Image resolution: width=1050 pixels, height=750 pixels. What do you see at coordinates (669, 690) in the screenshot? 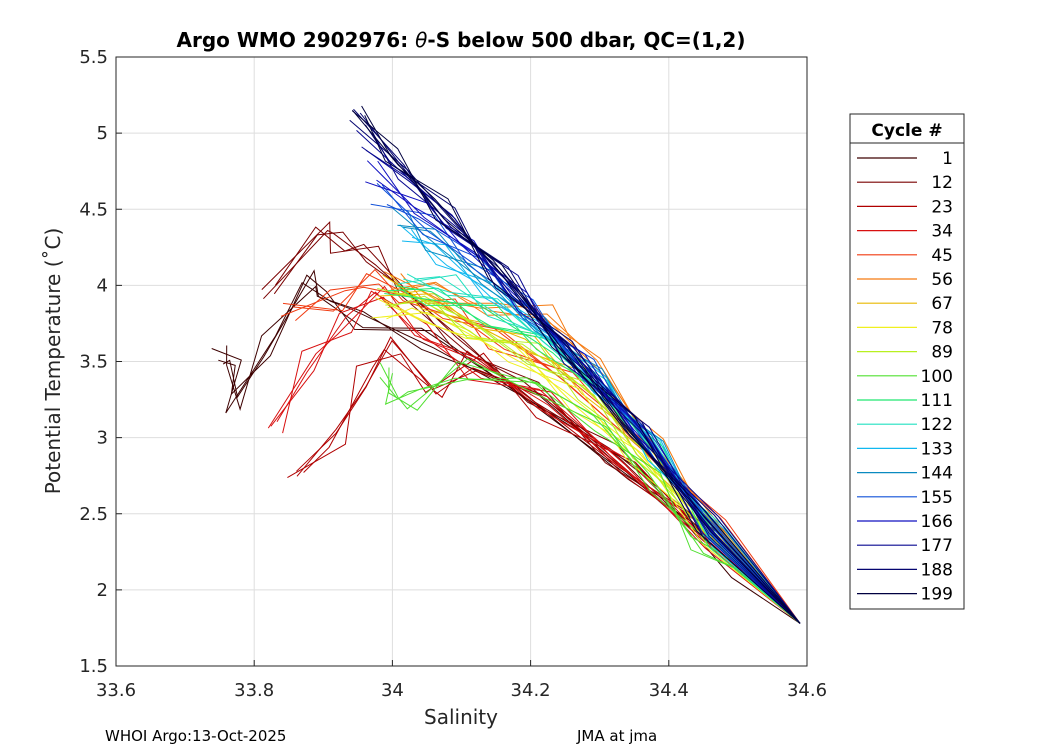
I see `x-tick-label: 34.4` at bounding box center [669, 690].